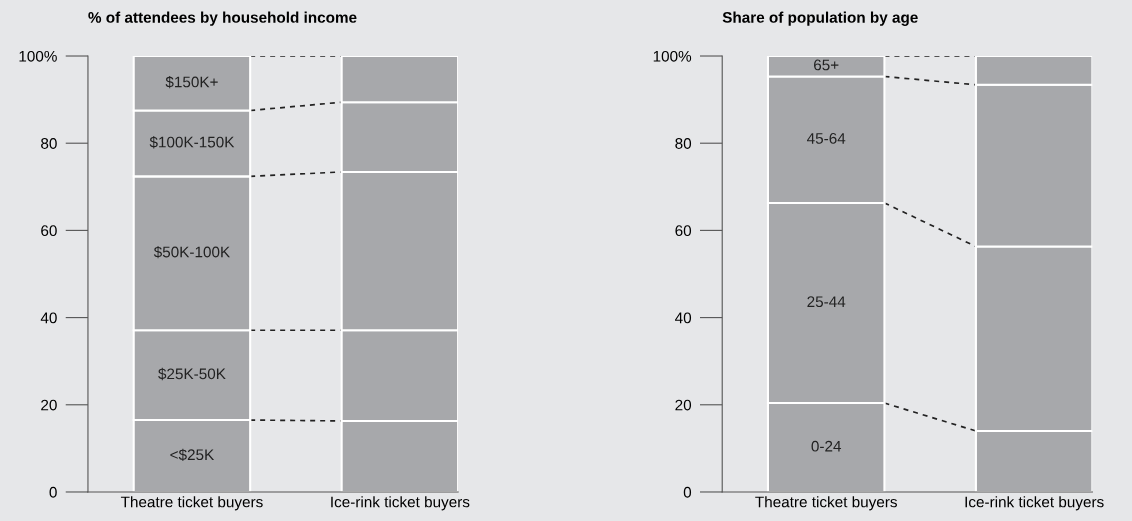 The height and width of the screenshot is (521, 1132). What do you see at coordinates (192, 142) in the screenshot?
I see `series-label: $100K-150K` at bounding box center [192, 142].